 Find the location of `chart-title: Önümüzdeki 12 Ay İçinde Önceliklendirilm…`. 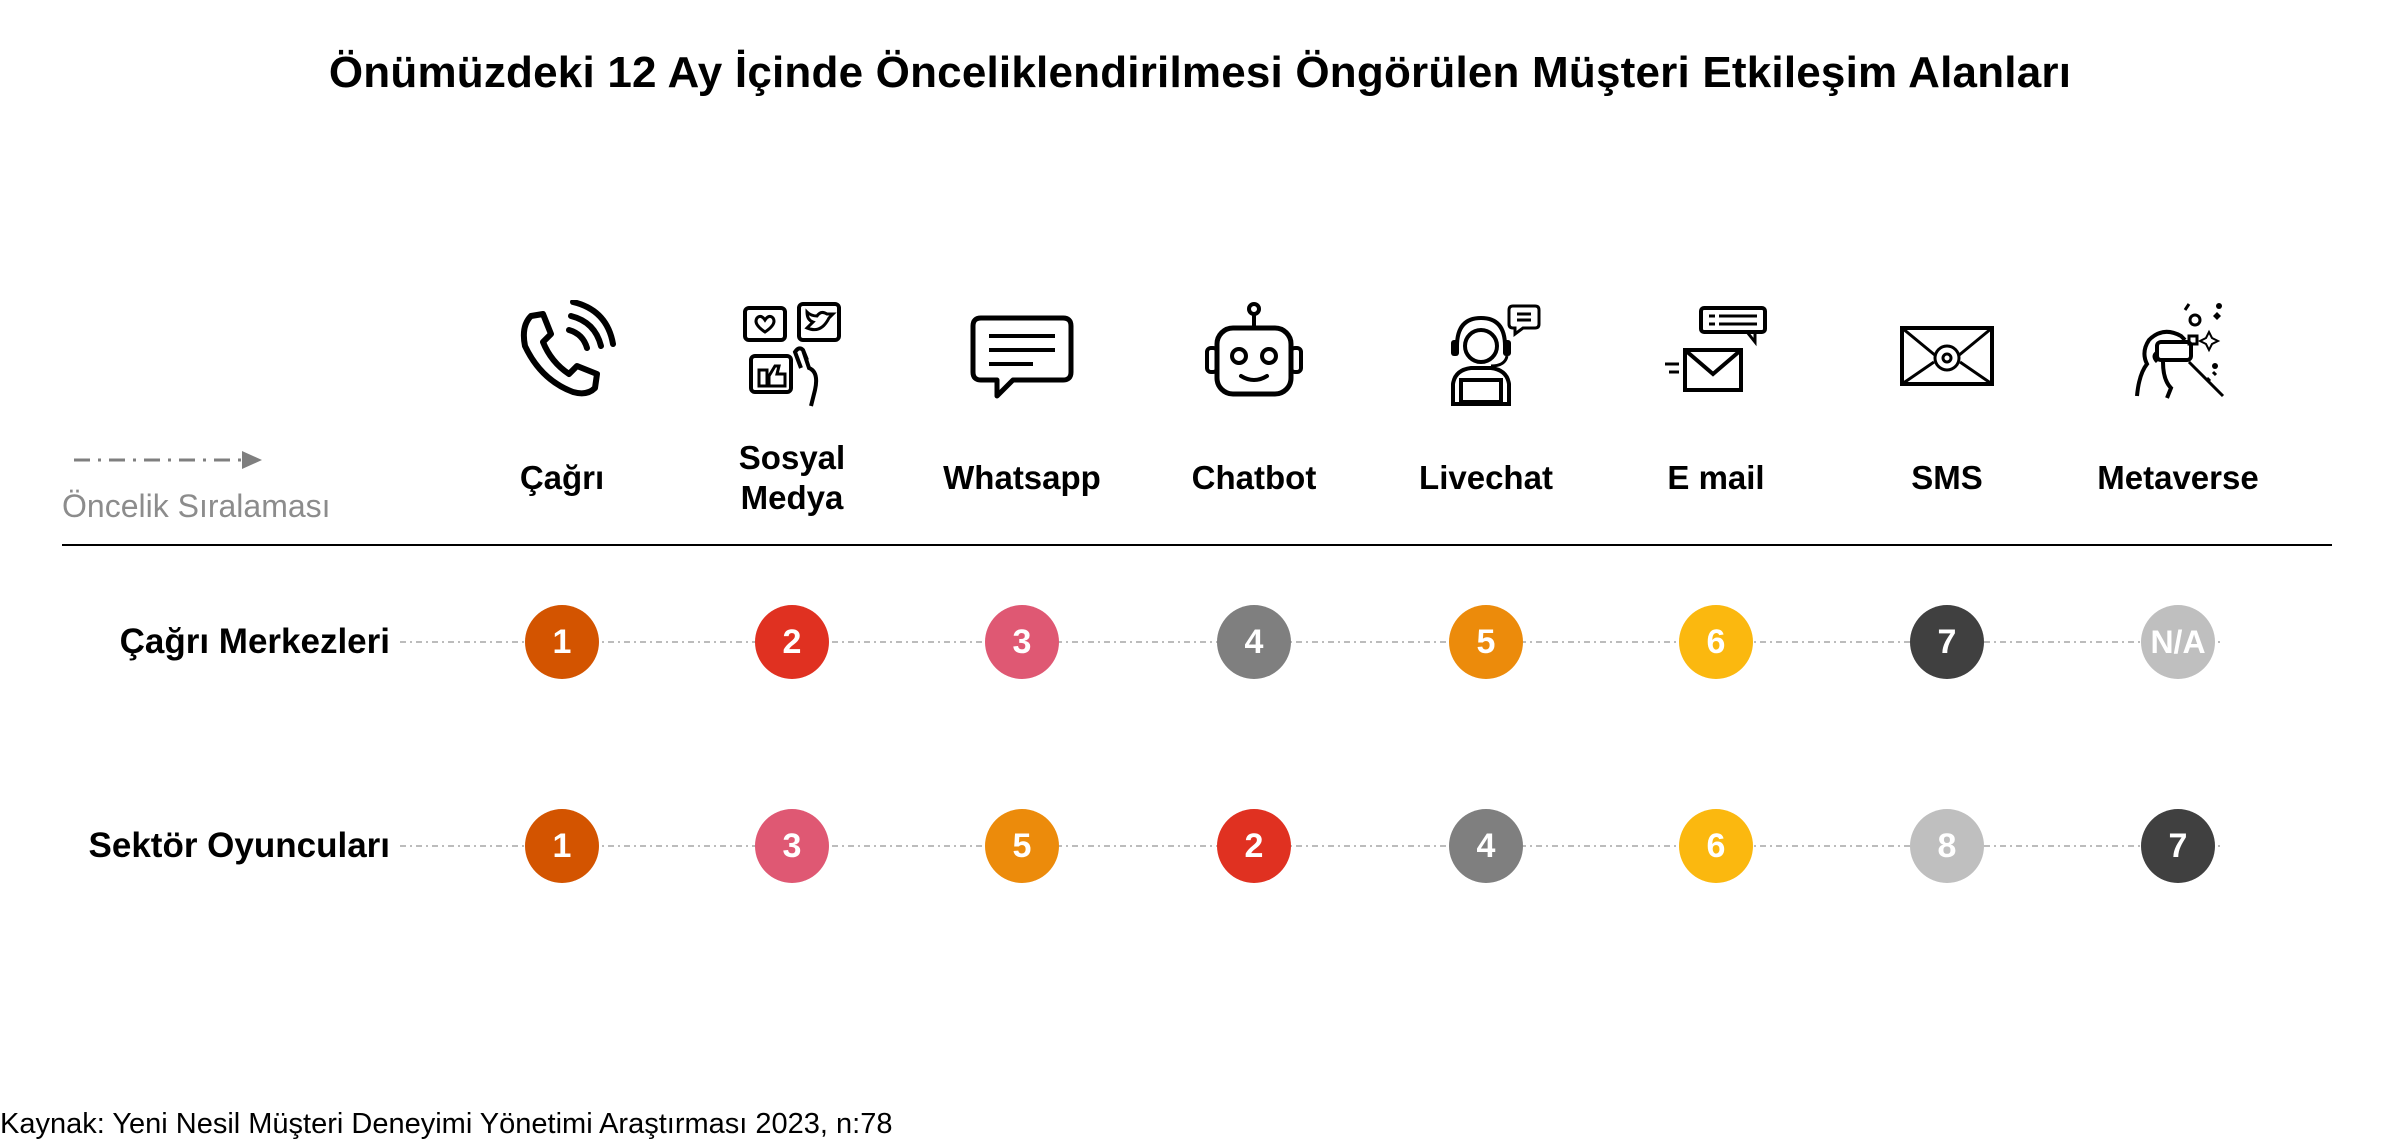

chart-title: Önümüzdeki 12 Ay İçinde Önceliklendirilm… is located at coordinates (1200, 72).